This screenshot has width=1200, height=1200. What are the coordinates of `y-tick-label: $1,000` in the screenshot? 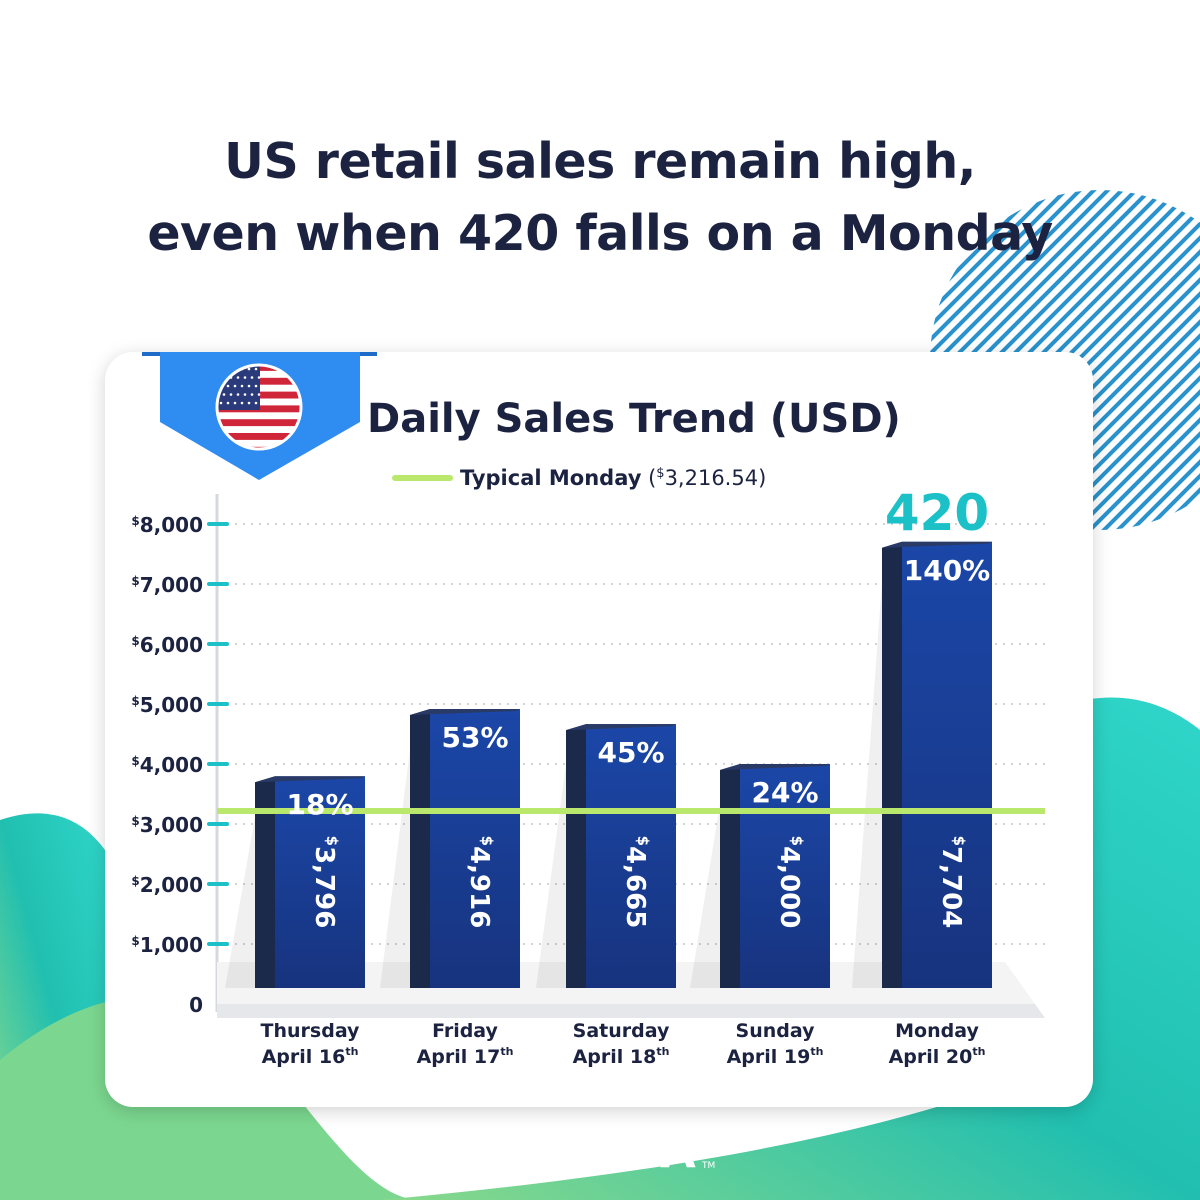 It's located at (167, 945).